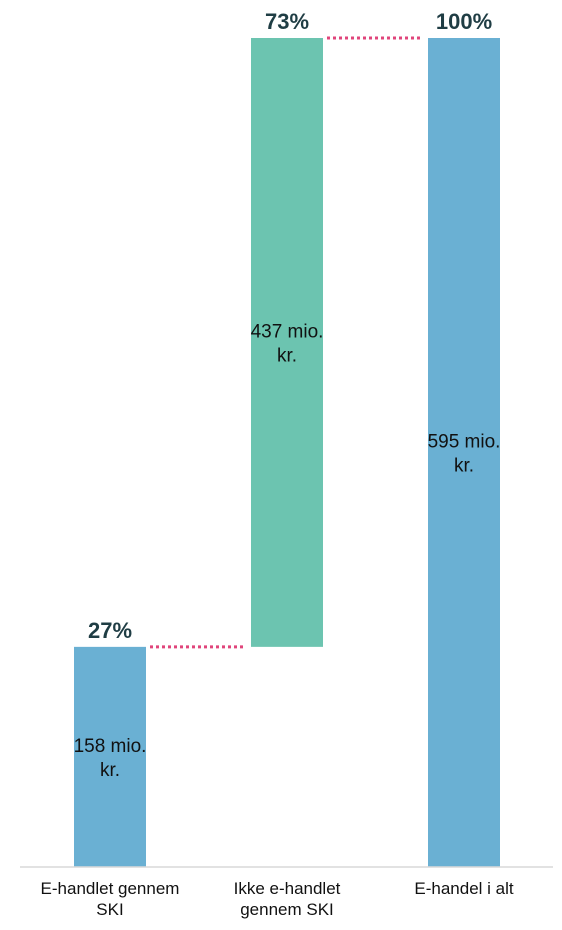 This screenshot has height=930, width=562. I want to click on value-label-e-handel-i-alt: 595 mio. kr., so click(464, 454).